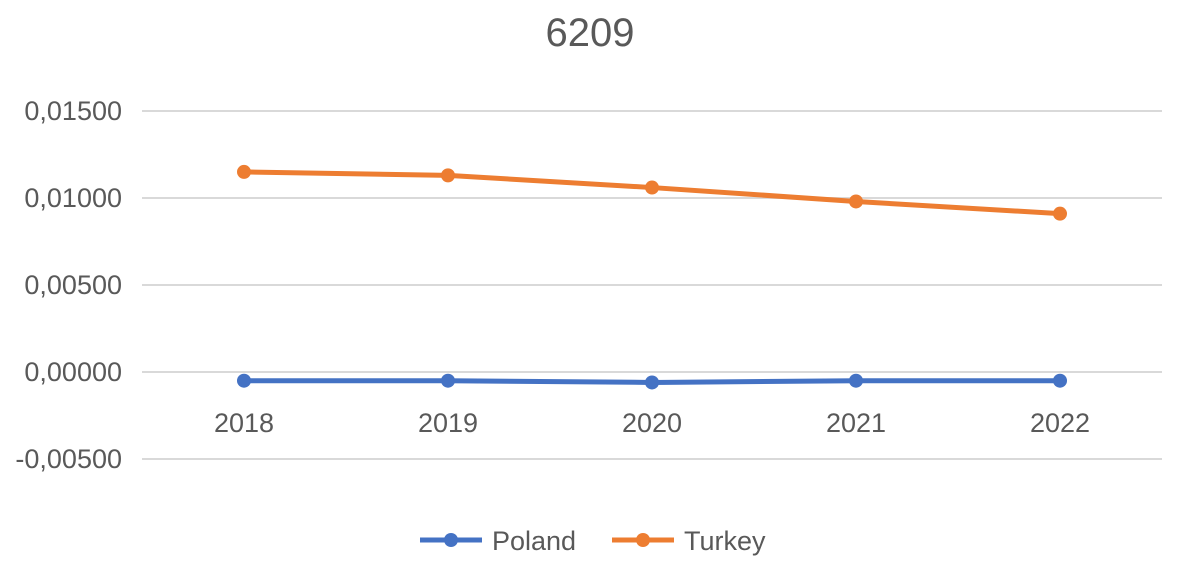 This screenshot has height=571, width=1181. I want to click on legend-label: Turkey, so click(725, 541).